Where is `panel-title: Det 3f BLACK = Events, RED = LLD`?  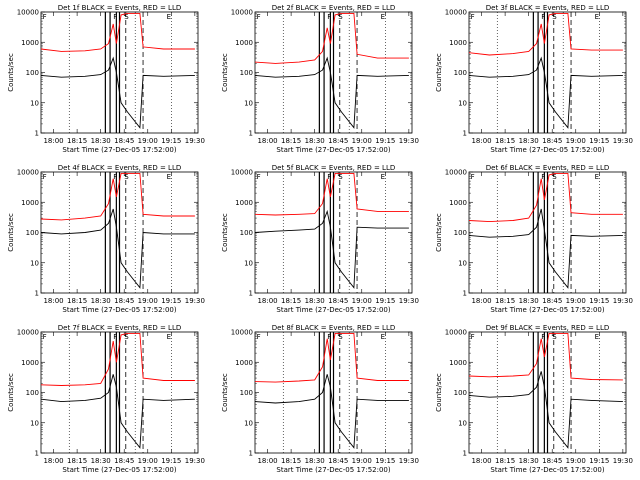 panel-title: Det 3f BLACK = Events, RED = LLD is located at coordinates (547, 8).